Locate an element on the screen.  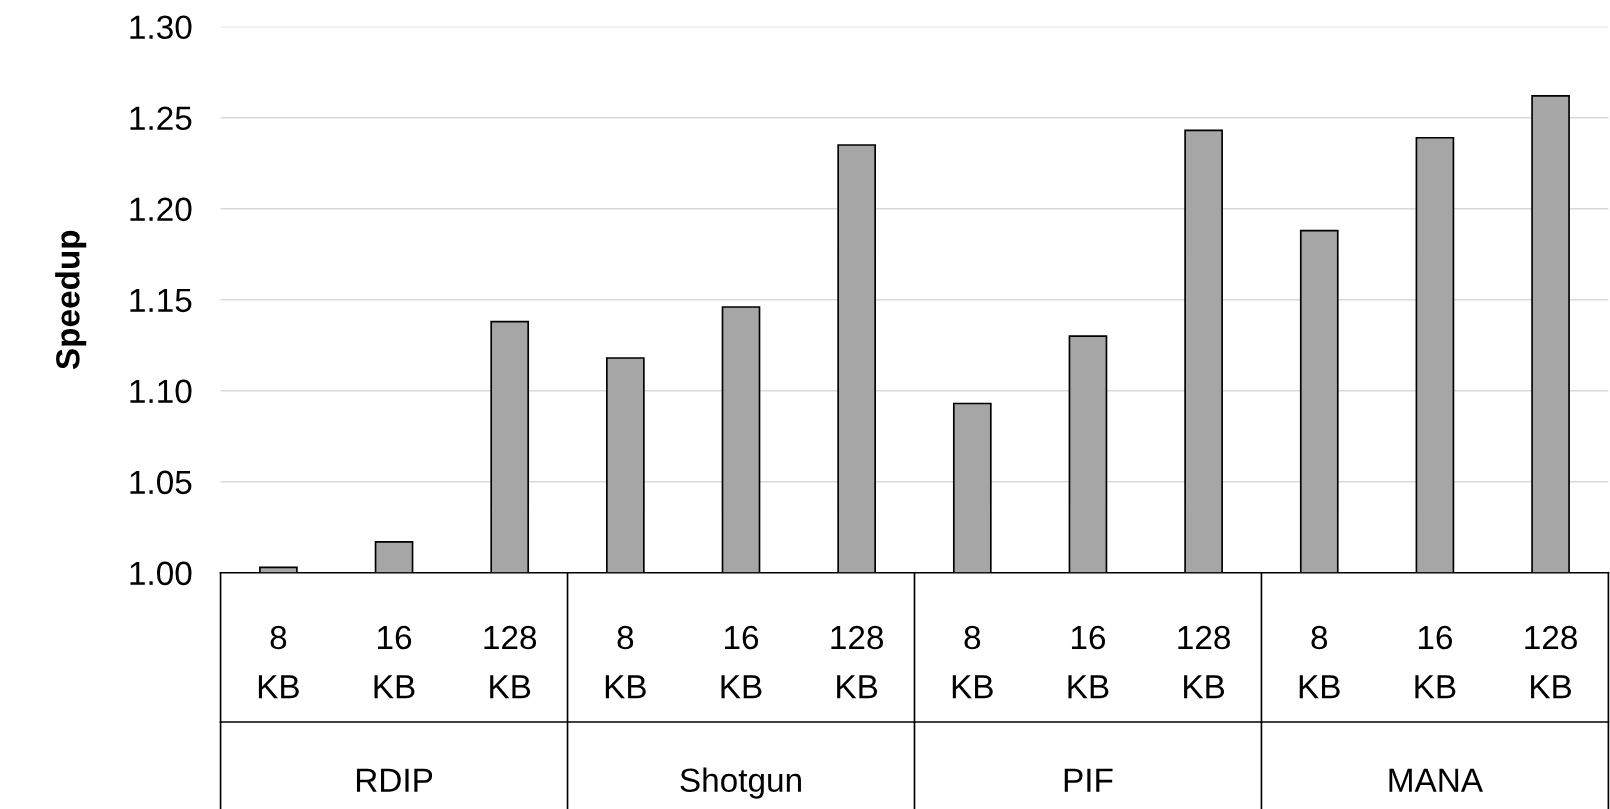
text: Shotgun is located at coordinates (740, 783).